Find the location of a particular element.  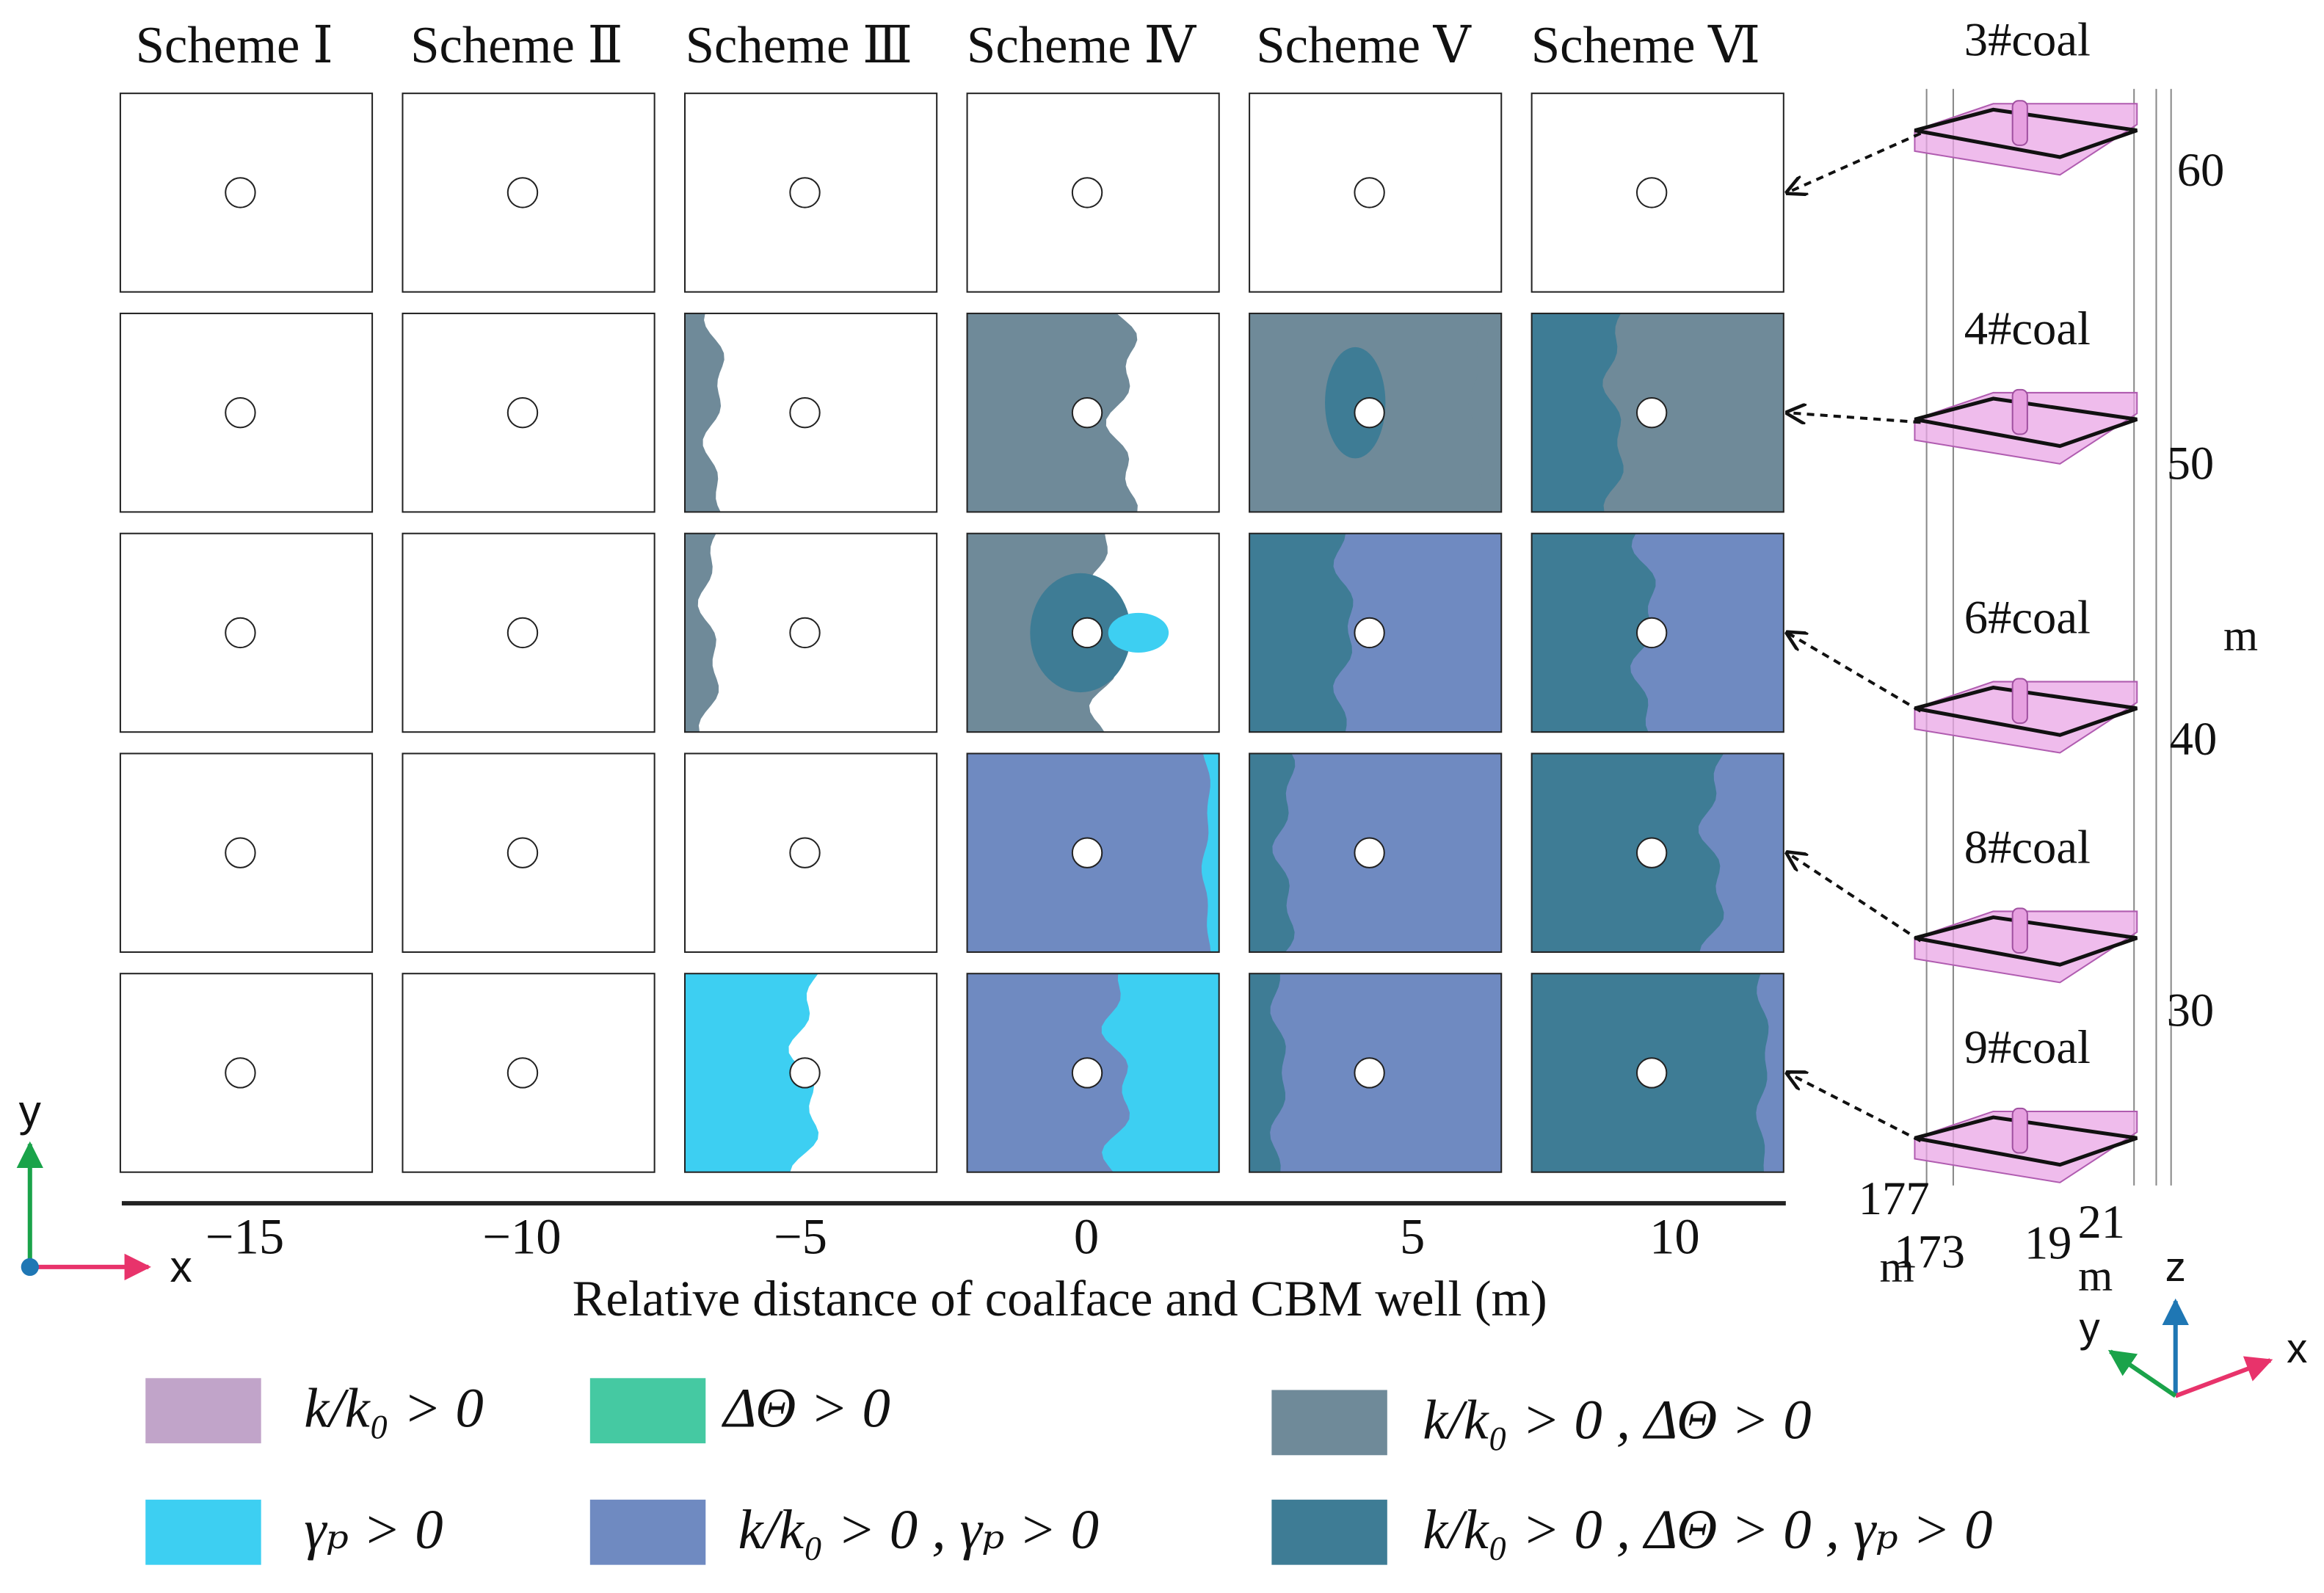

legend-label: γₚ > 0 is located at coordinates (373, 1529).